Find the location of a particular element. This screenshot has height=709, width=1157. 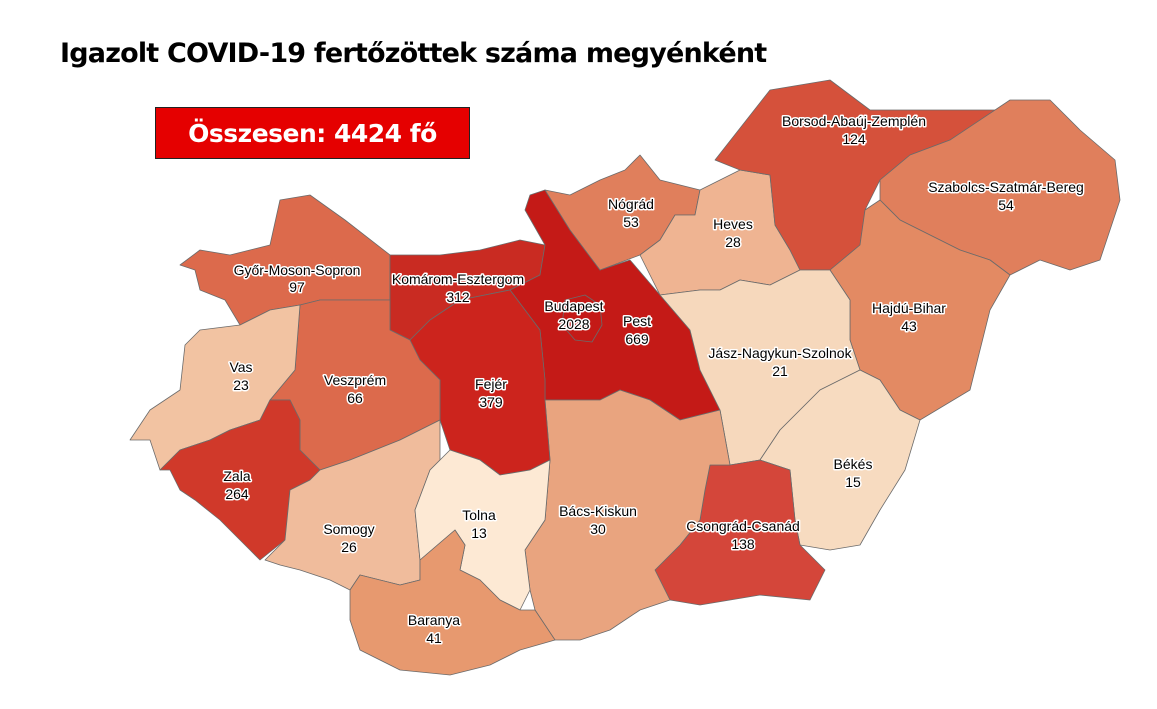

county-baranya is located at coordinates (452, 602).